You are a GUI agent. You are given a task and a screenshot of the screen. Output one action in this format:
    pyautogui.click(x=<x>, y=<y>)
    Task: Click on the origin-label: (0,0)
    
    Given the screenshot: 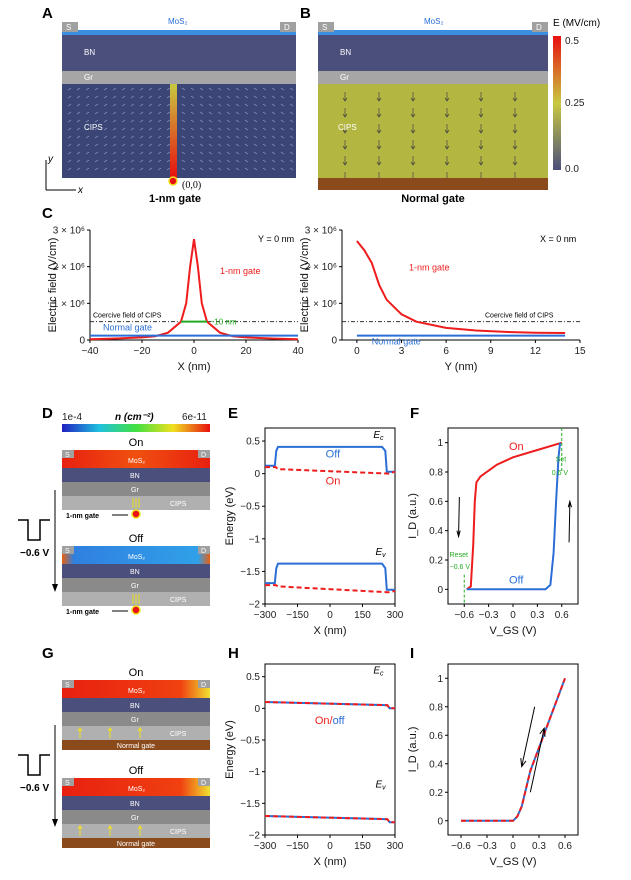 What is the action you would take?
    pyautogui.click(x=191, y=185)
    